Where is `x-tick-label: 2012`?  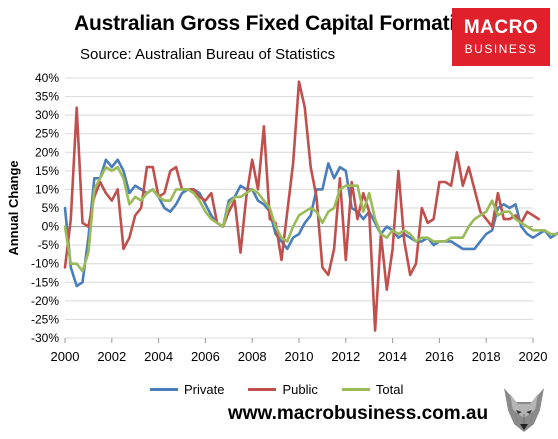 x-tick-label: 2012 is located at coordinates (345, 356).